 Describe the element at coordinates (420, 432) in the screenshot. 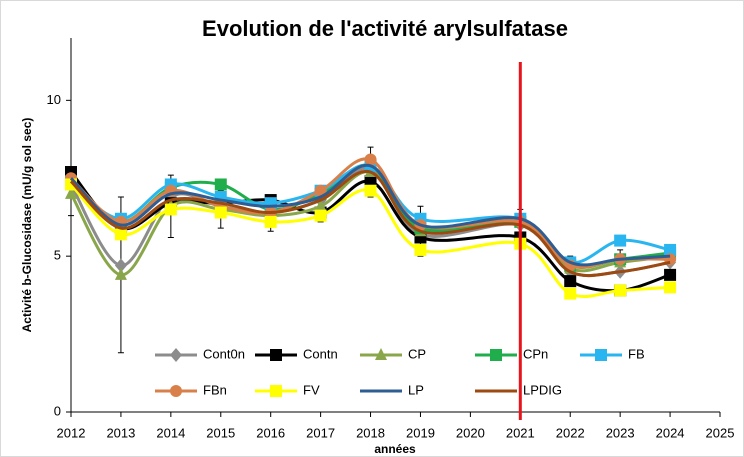

I see `x-tick-label: 2019` at that location.